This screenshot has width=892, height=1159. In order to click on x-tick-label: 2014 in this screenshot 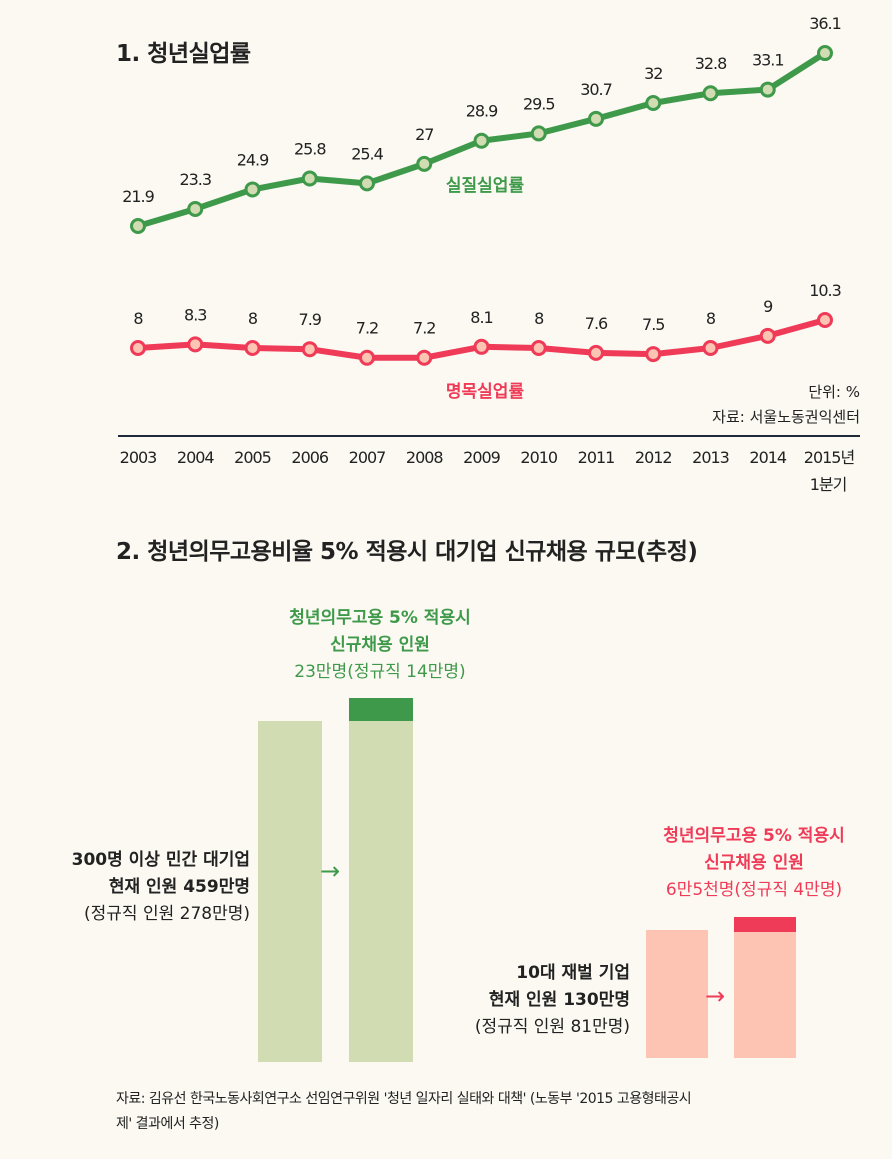, I will do `click(768, 457)`.